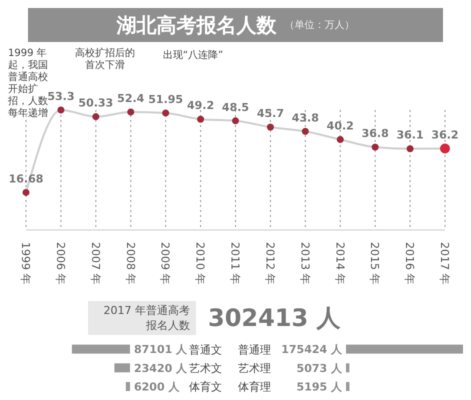 This screenshot has height=400, width=471. I want to click on text: 2017 年普通高考报名人数, so click(142, 318).